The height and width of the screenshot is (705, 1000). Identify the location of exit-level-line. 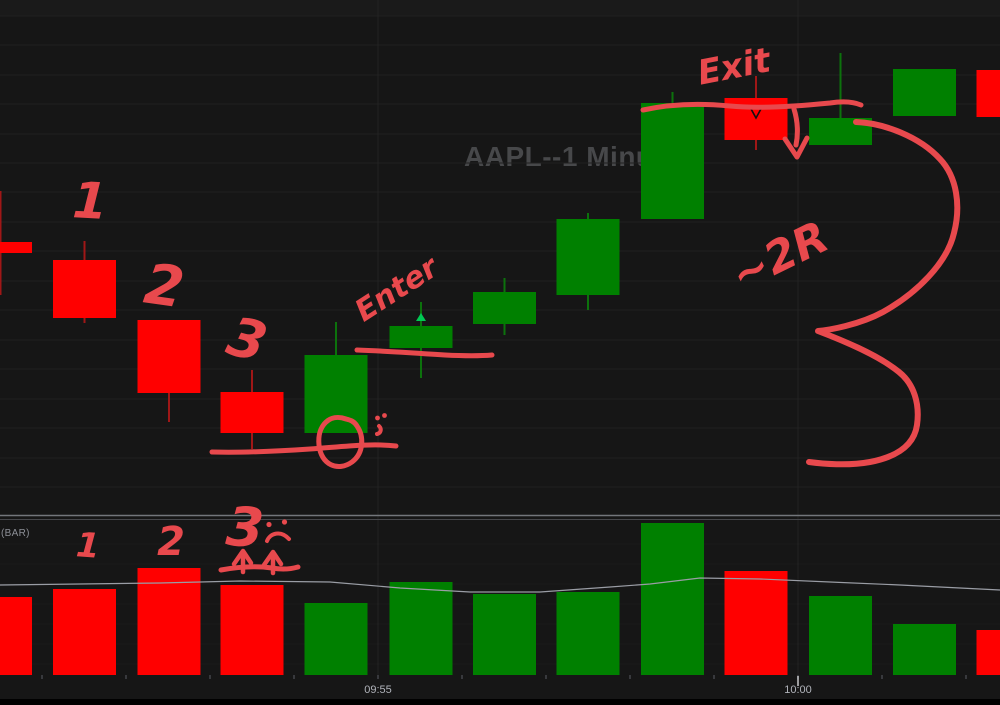
(752, 106).